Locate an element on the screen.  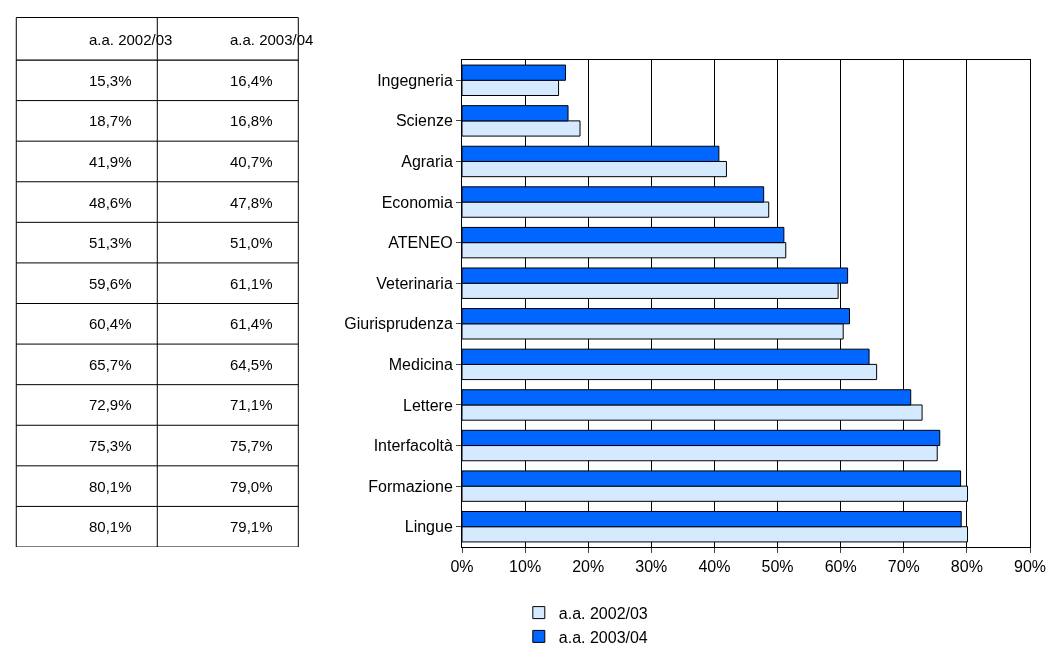
data-label: 47,8% is located at coordinates (251, 202).